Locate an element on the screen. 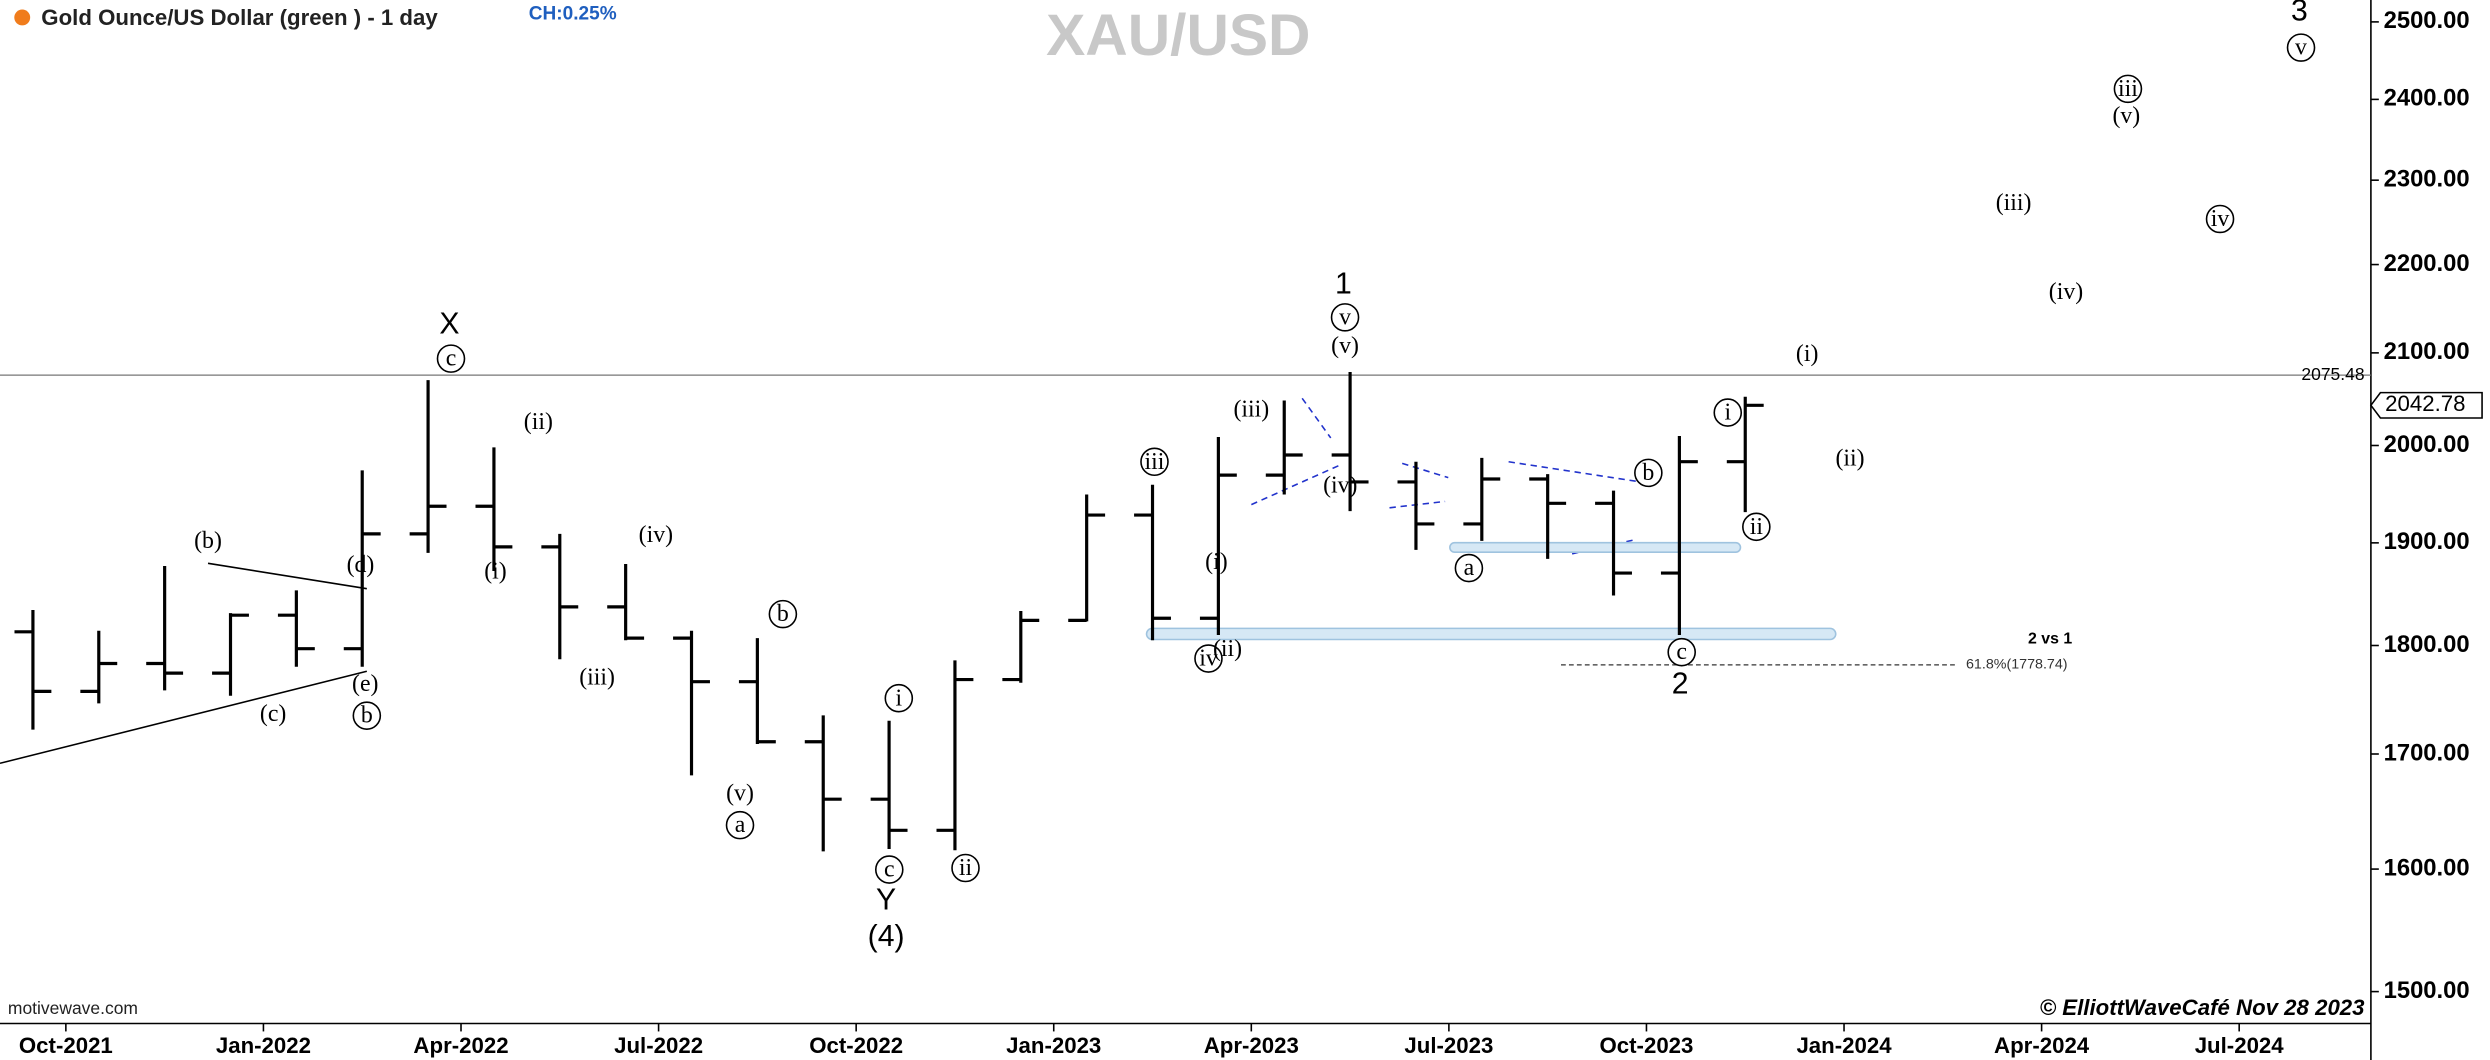  y-tick-label: 1500.00 is located at coordinates (2427, 990).